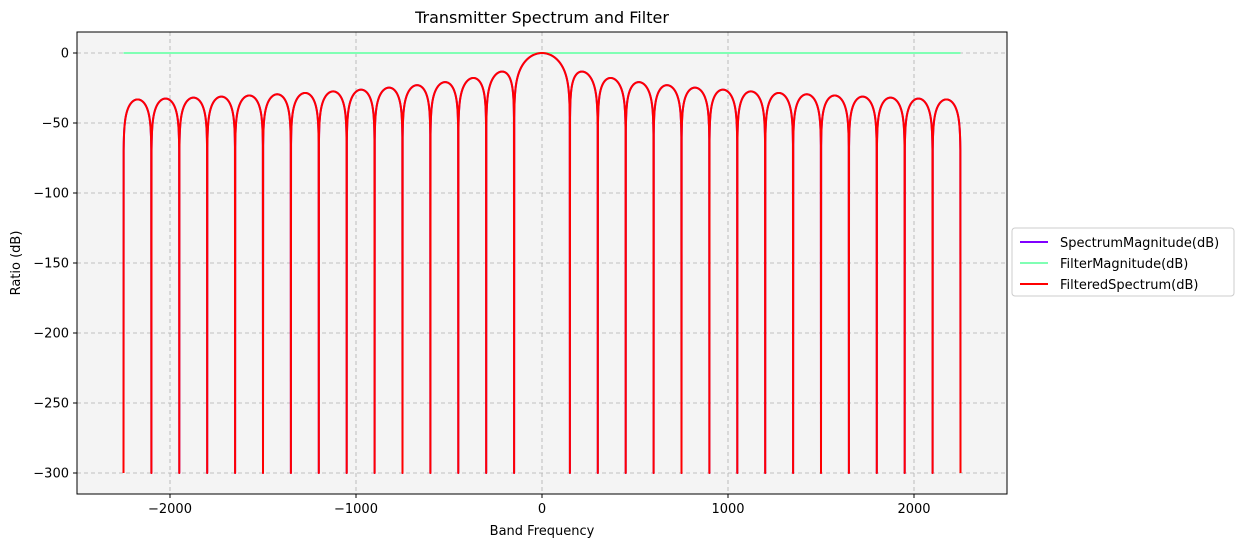 Image resolution: width=1244 pixels, height=547 pixels. What do you see at coordinates (65, 54) in the screenshot?
I see `y-tick-label: 0` at bounding box center [65, 54].